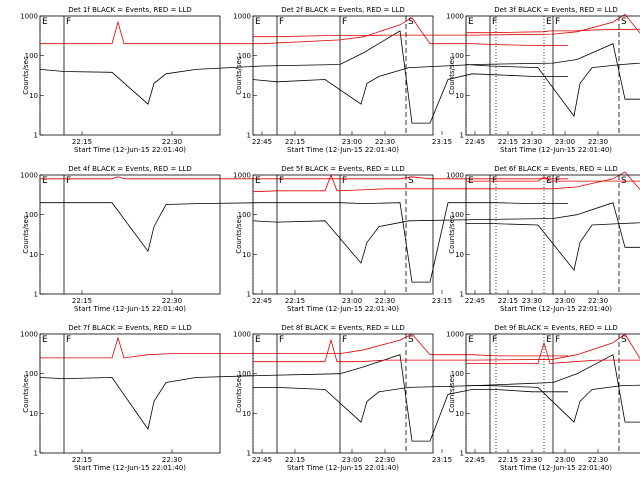 This screenshot has width=640, height=484. Describe the element at coordinates (555, 10) in the screenshot. I see `chart-title: Det 3f BLACK = Events, RED = LLD` at that location.